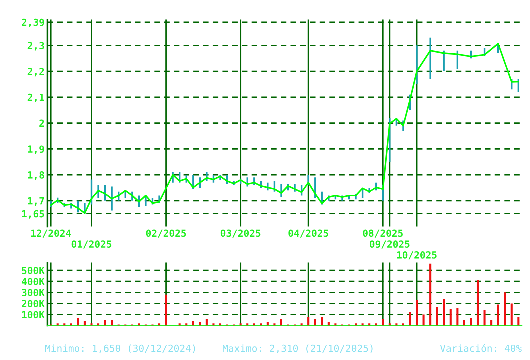 The width and height of the screenshot is (530, 360). Describe the element at coordinates (33, 282) in the screenshot. I see `y-tick-label: 400K` at that location.